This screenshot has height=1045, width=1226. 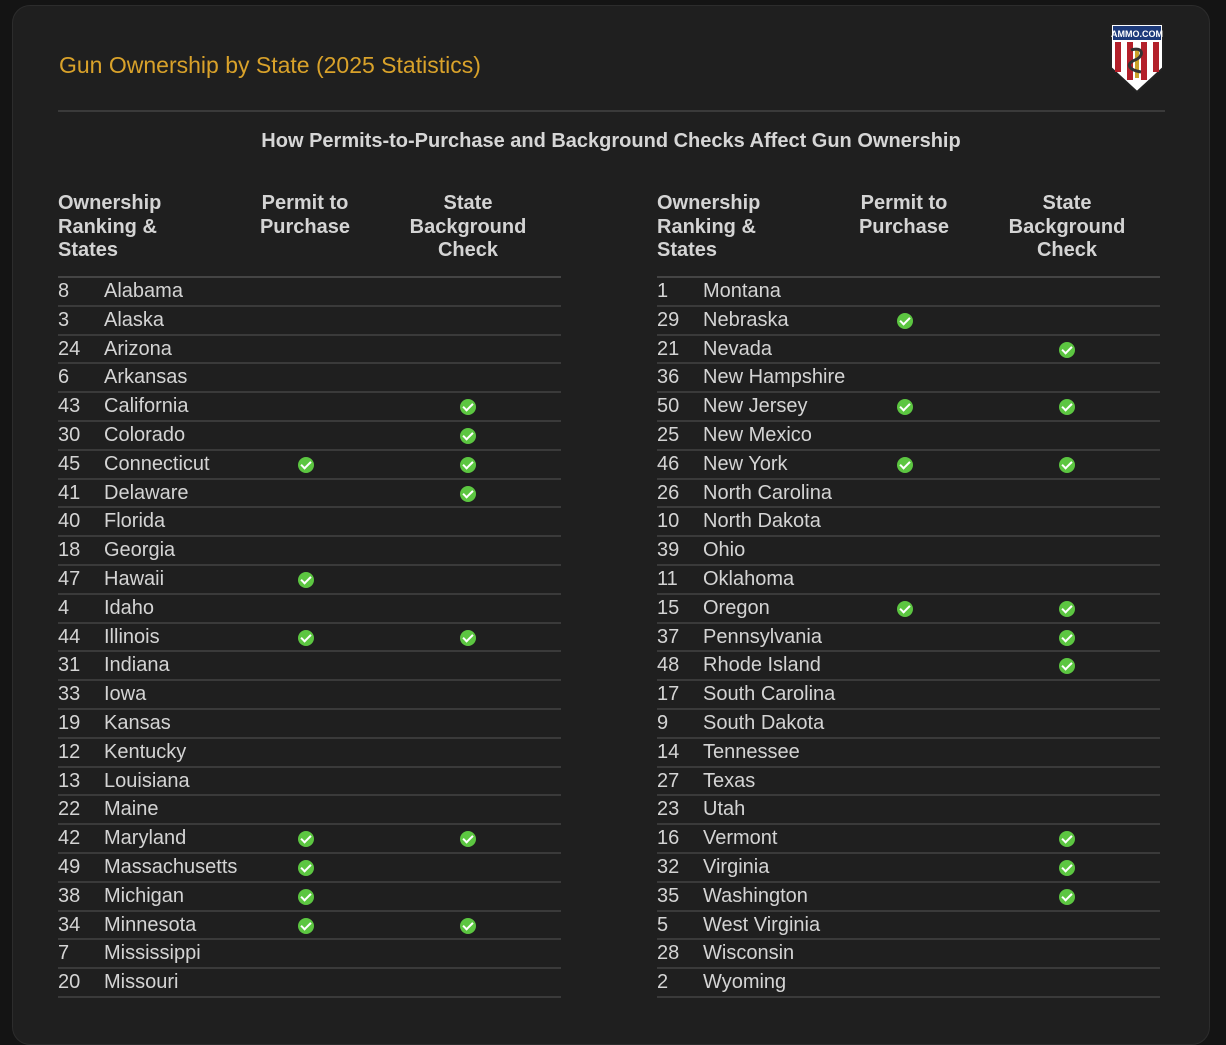 What do you see at coordinates (668, 751) in the screenshot?
I see `rank: 14` at bounding box center [668, 751].